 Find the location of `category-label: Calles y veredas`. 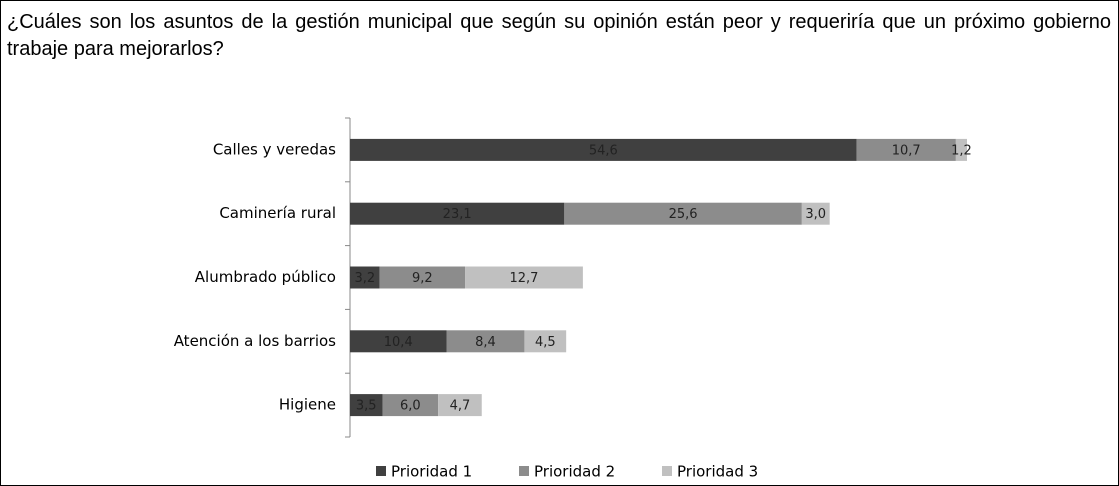

category-label: Calles y veredas is located at coordinates (274, 149).